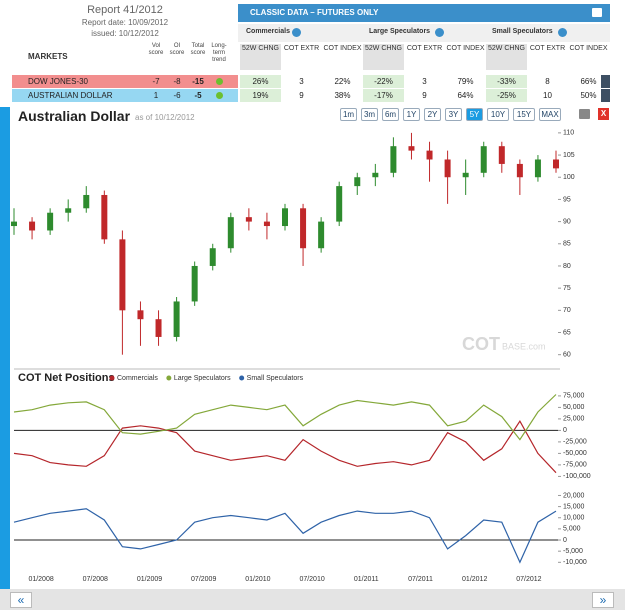 The width and height of the screenshot is (625, 610). I want to click on y-tick-label: 75, so click(567, 288).